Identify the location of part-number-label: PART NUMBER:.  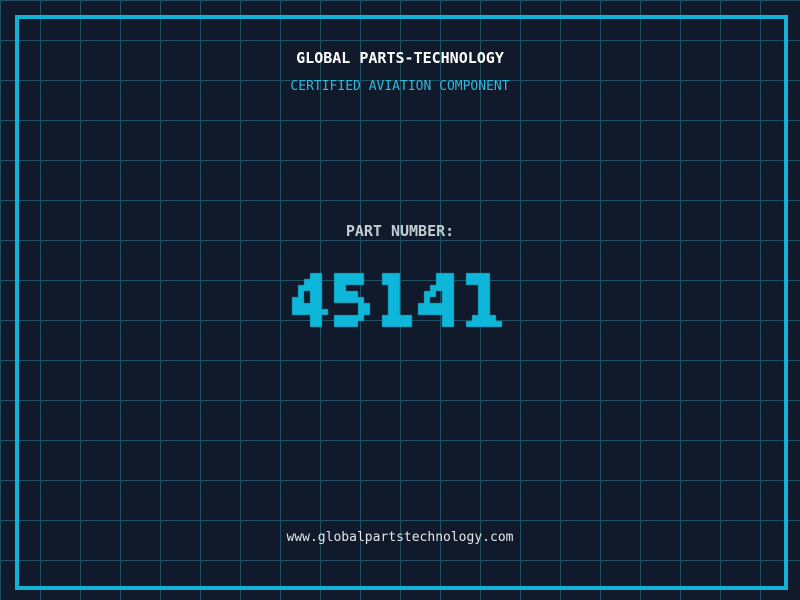
(400, 231).